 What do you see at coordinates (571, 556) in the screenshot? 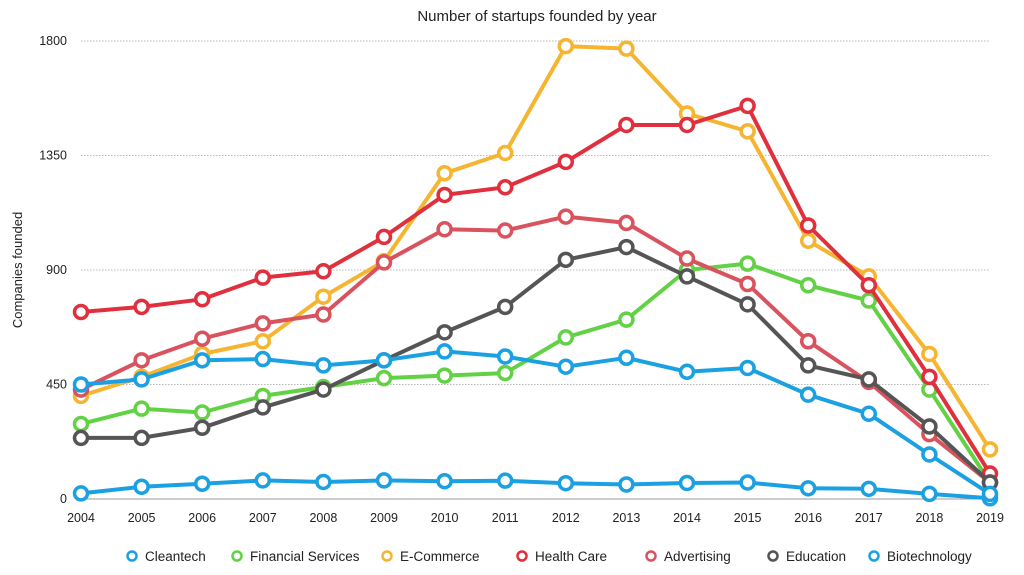
I see `legend-label: Health Care` at bounding box center [571, 556].